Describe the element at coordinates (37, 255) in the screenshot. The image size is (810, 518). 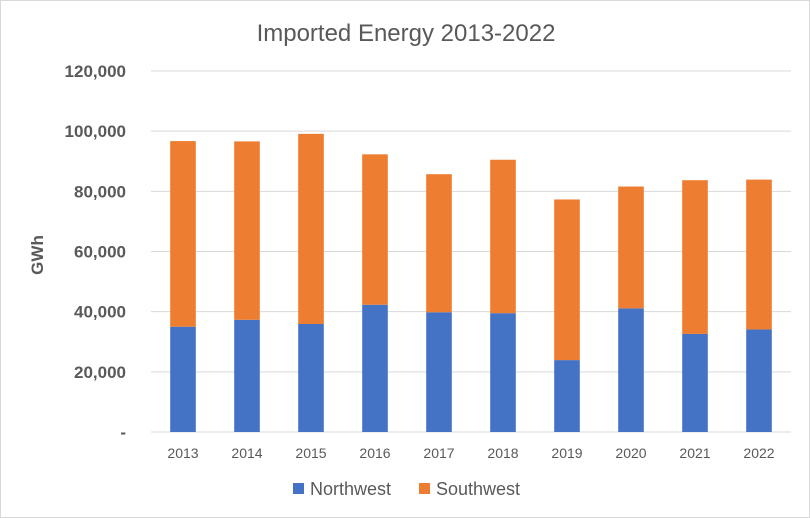
I see `y-axis-label: GWh` at that location.